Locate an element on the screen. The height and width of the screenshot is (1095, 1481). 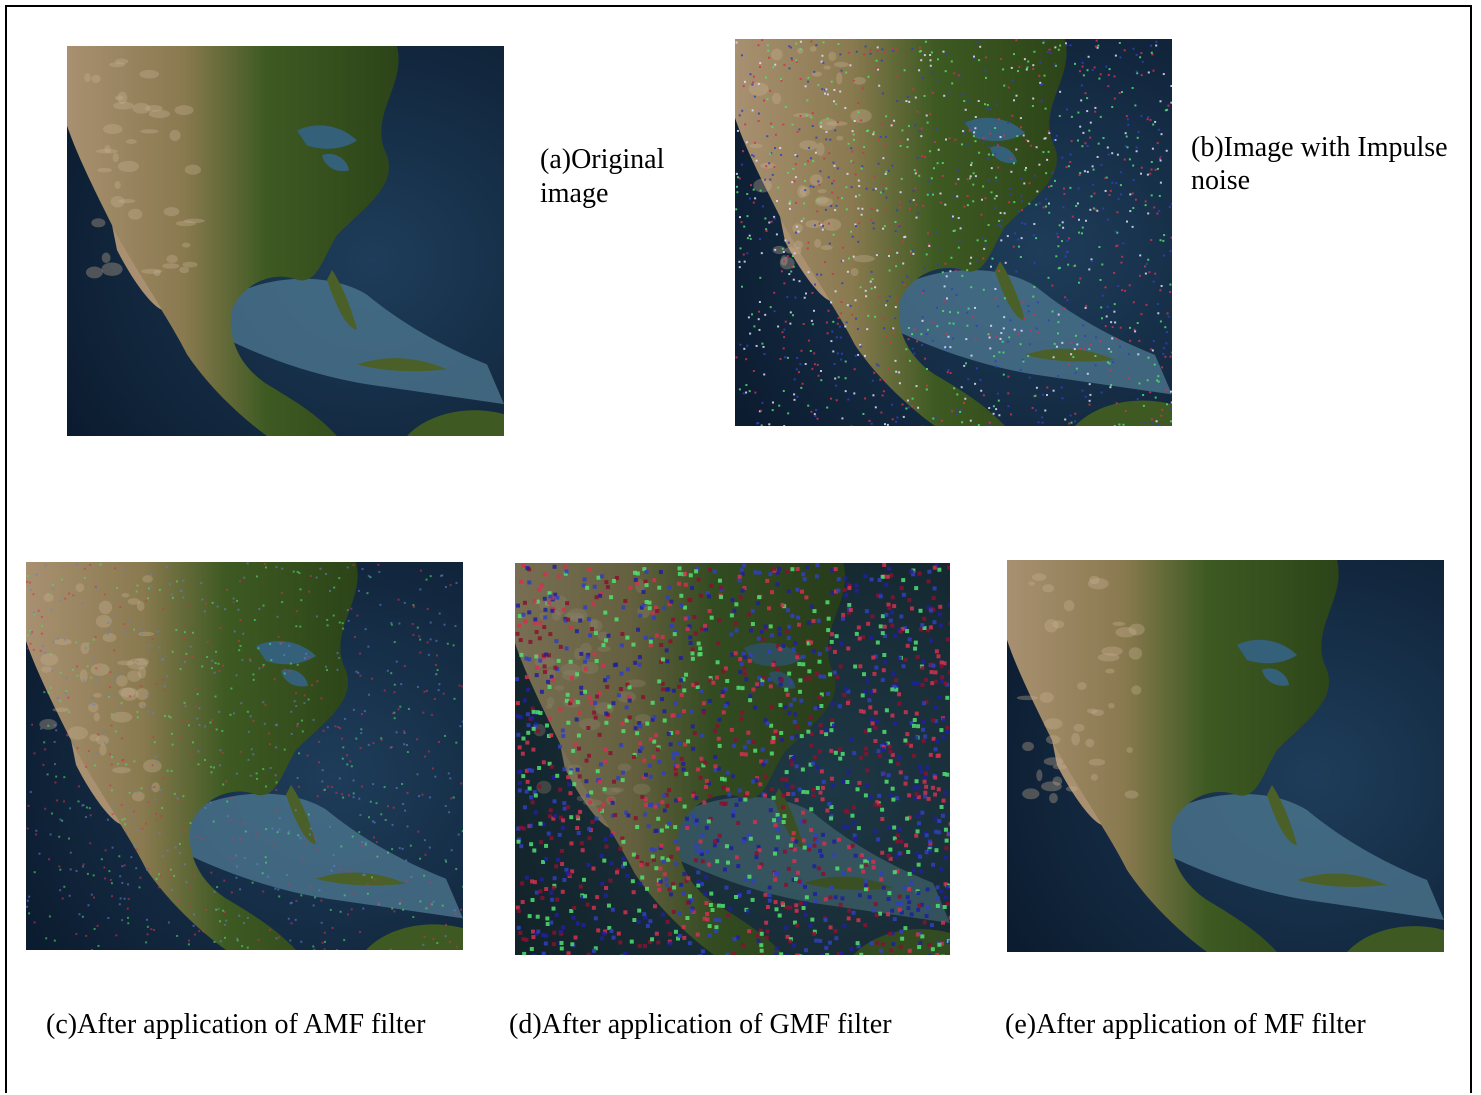
original-earth-image is located at coordinates (285, 241).